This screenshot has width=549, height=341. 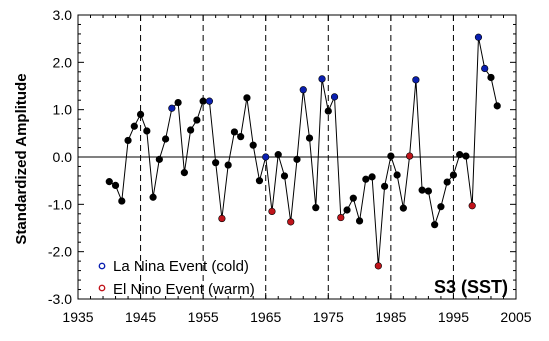 I want to click on data-point-normal-1952, so click(x=184, y=173).